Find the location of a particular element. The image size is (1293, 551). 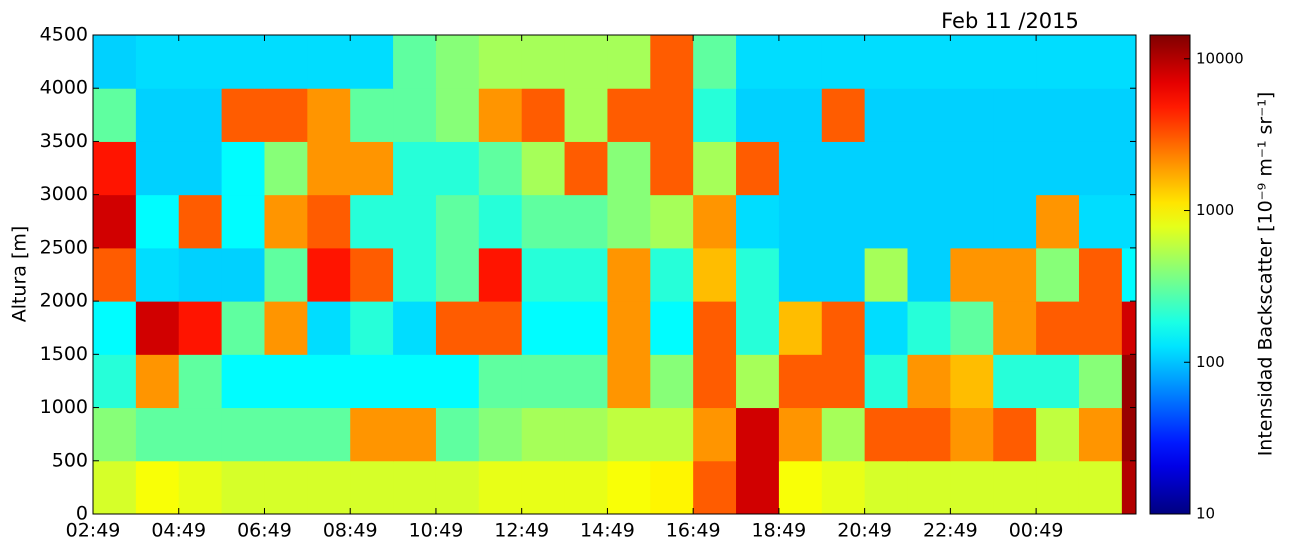

y-axis-label: Altura [m] is located at coordinates (20, 274).